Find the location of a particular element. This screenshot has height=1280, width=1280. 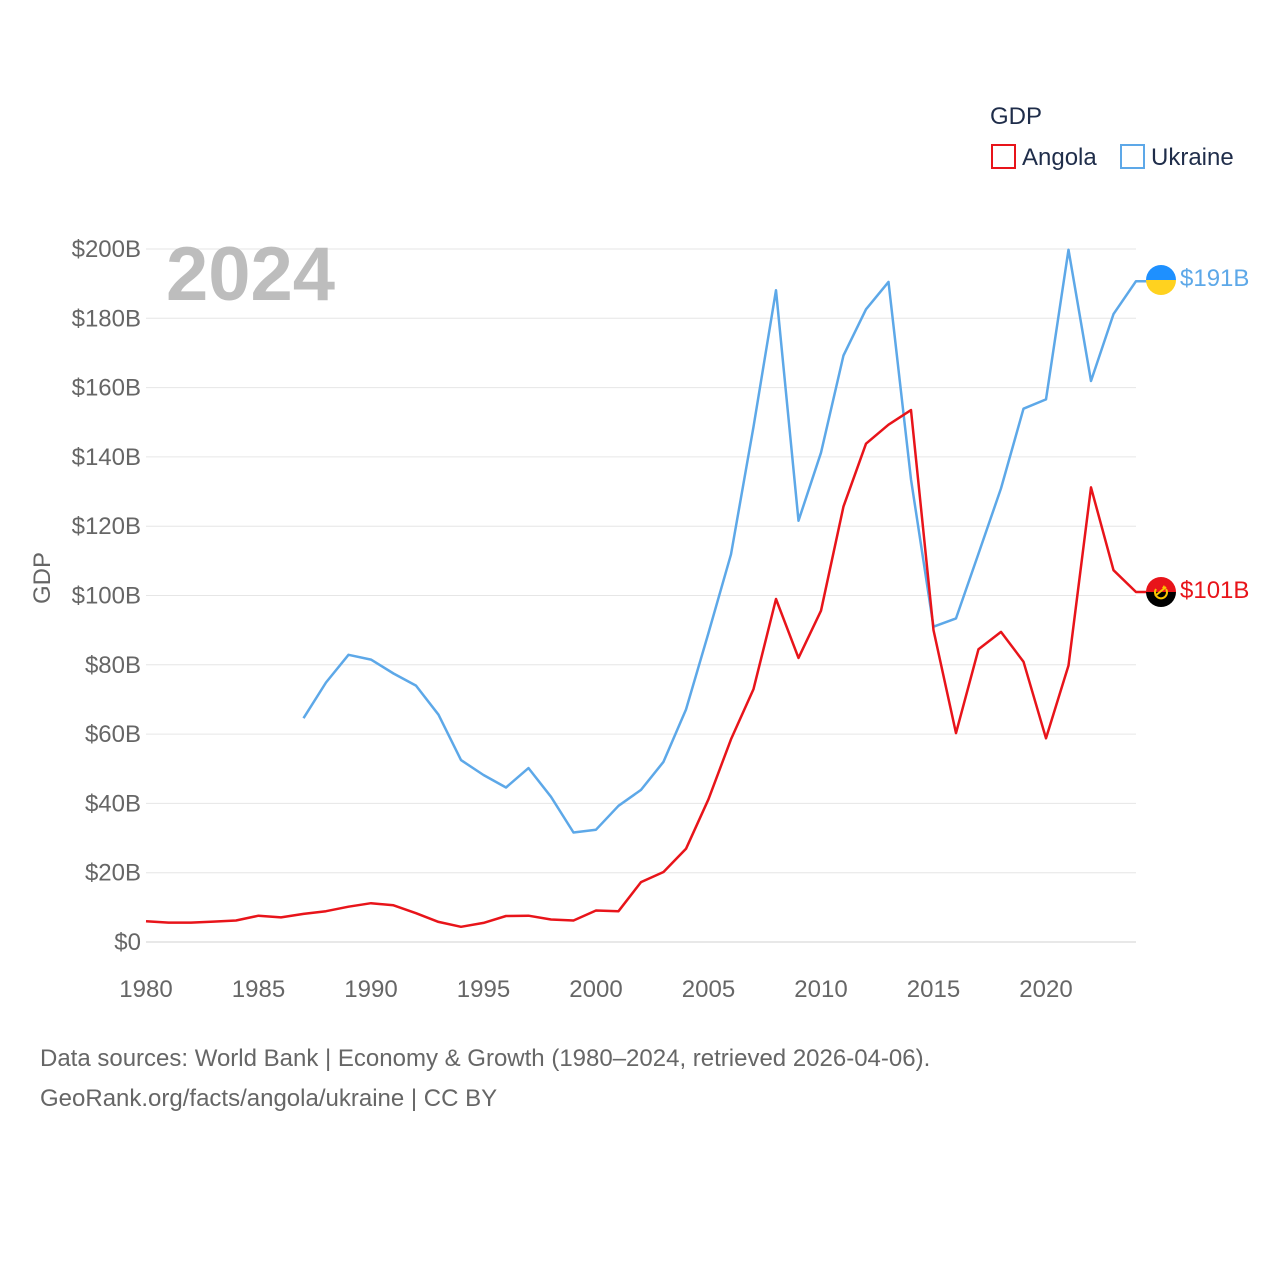

source-link: GeoRank.org/facts/angola/ukraine | CC BY is located at coordinates (269, 1098).